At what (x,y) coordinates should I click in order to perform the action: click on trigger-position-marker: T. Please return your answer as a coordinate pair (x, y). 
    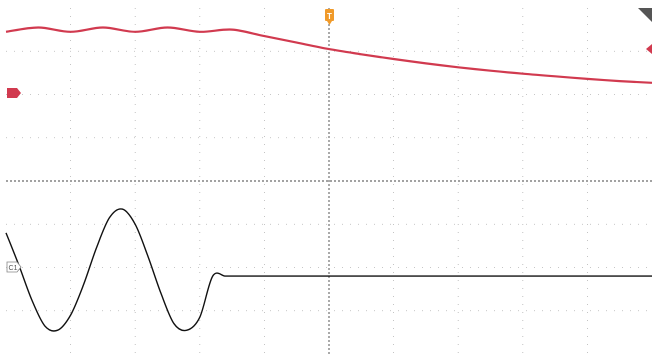
    Looking at the image, I should click on (329, 17).